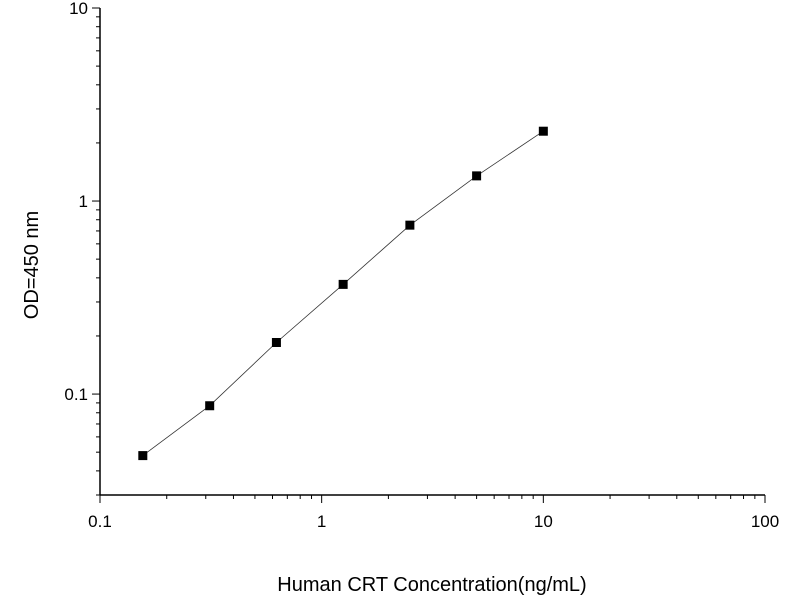 This screenshot has width=800, height=605. Describe the element at coordinates (543, 521) in the screenshot. I see `x-tick-label: 10` at that location.